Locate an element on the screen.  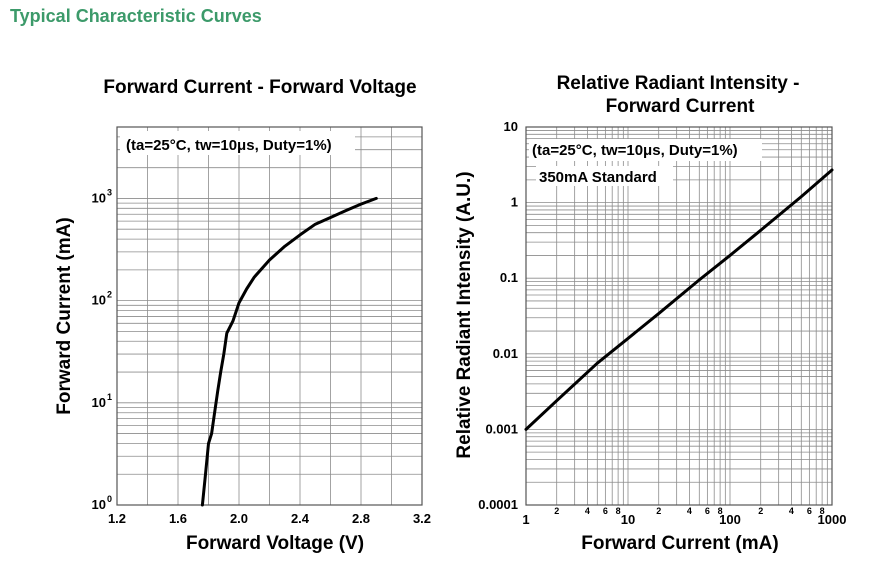
page-heading: Typical Characteristic Curves is located at coordinates (136, 16).